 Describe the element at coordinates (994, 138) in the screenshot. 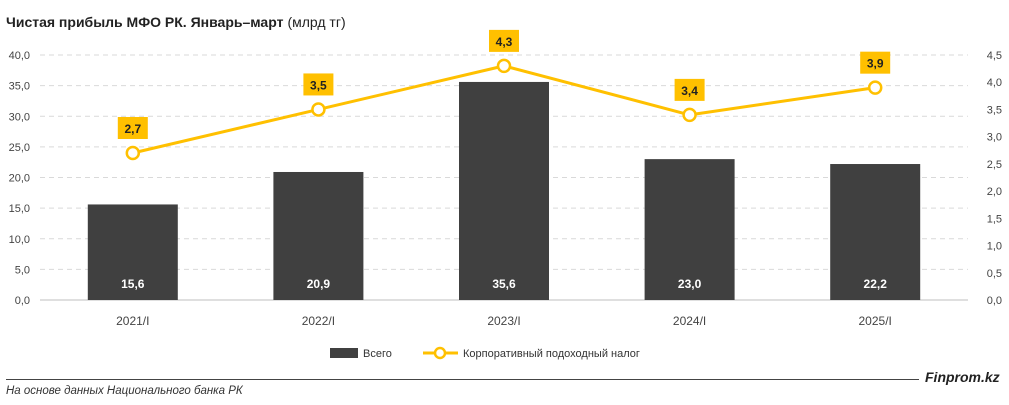

I see `y-right-tick-label: 3,0` at that location.